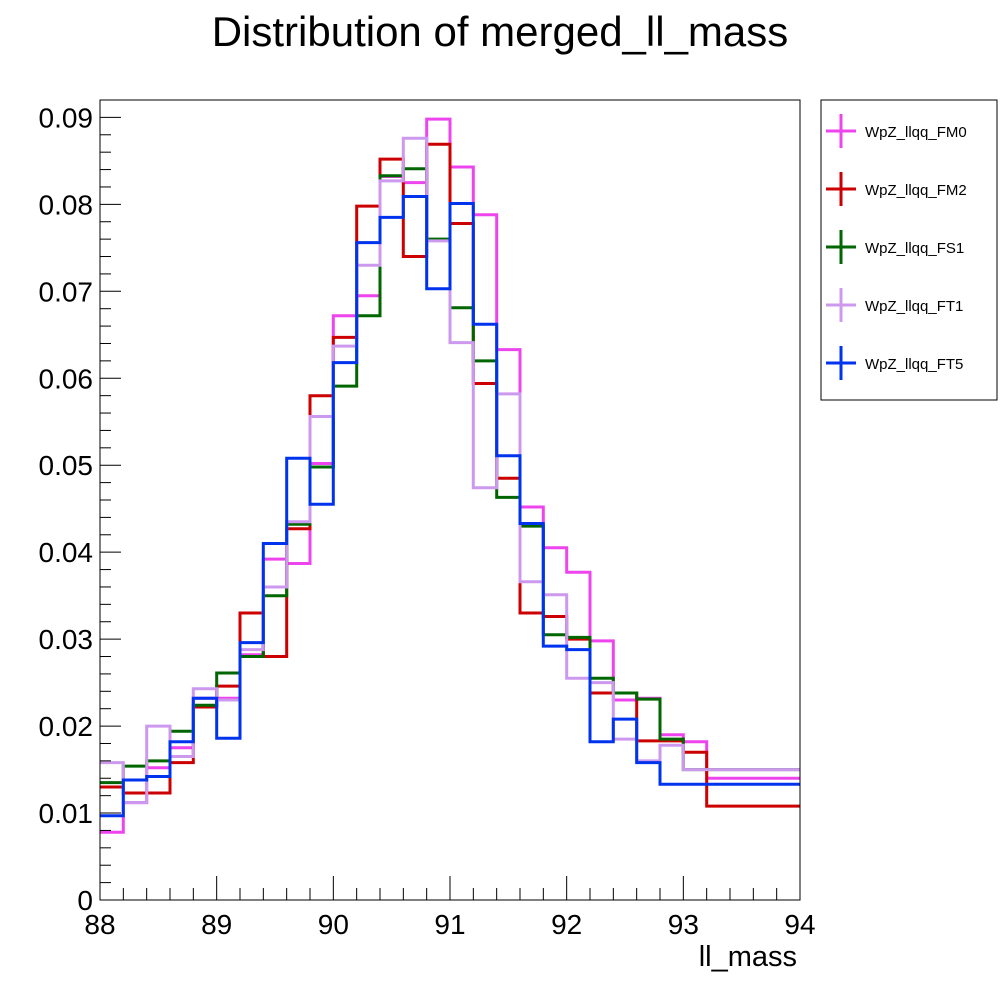 The height and width of the screenshot is (1000, 1000). Describe the element at coordinates (216, 924) in the screenshot. I see `x-tick-label: 89` at that location.